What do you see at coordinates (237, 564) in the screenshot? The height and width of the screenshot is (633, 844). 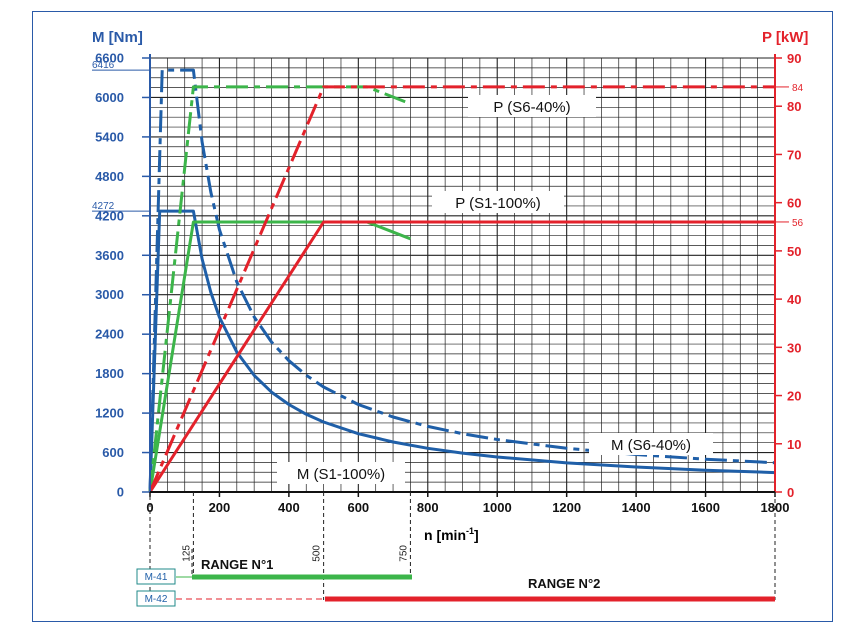 I see `range1-label: RANGE N°1` at bounding box center [237, 564].